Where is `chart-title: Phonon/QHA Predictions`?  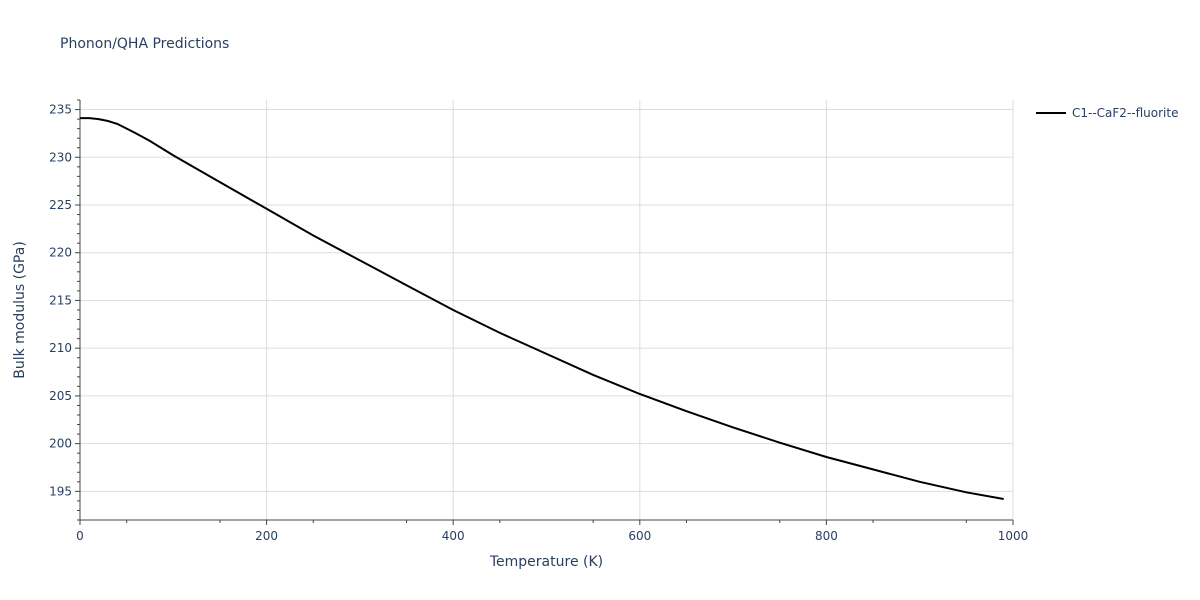 chart-title: Phonon/QHA Predictions is located at coordinates (145, 44).